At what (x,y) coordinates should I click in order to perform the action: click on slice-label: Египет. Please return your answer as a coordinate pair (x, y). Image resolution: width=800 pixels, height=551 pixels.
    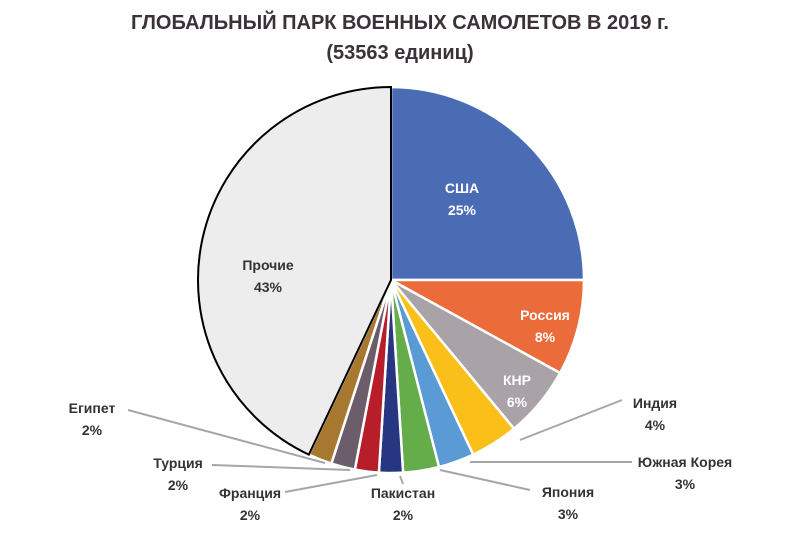
    Looking at the image, I should click on (92, 408).